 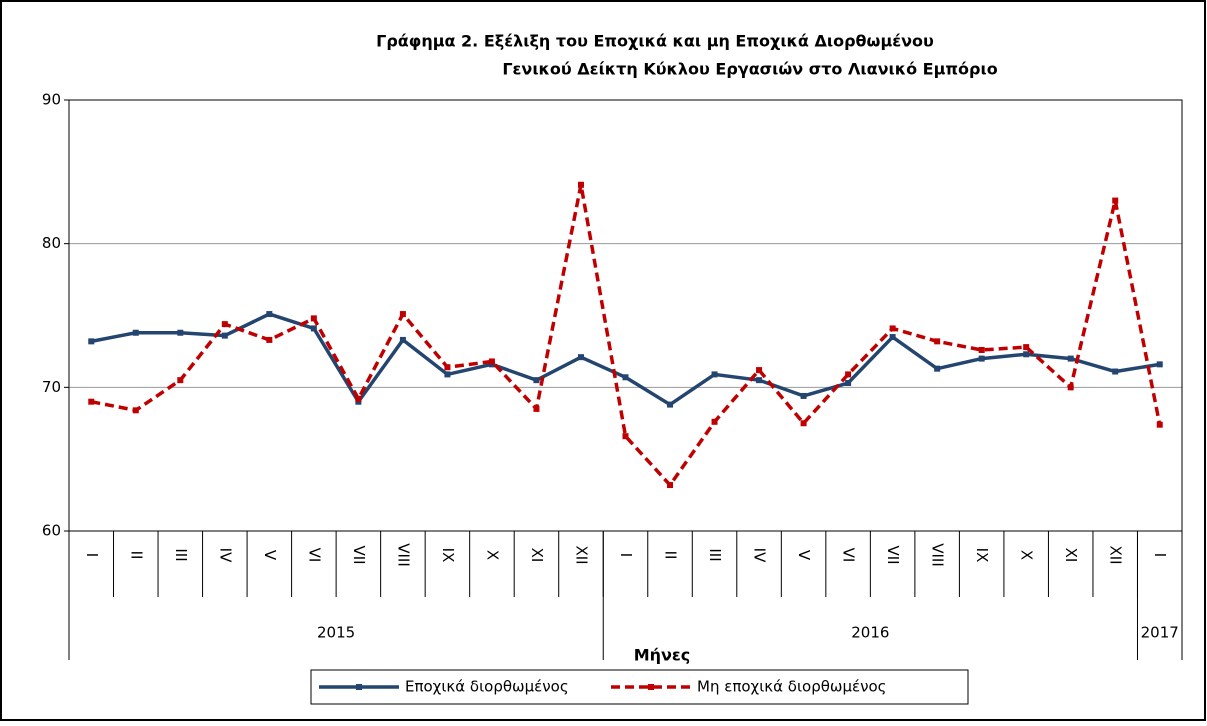 I want to click on group-label: 2016, so click(x=870, y=633).